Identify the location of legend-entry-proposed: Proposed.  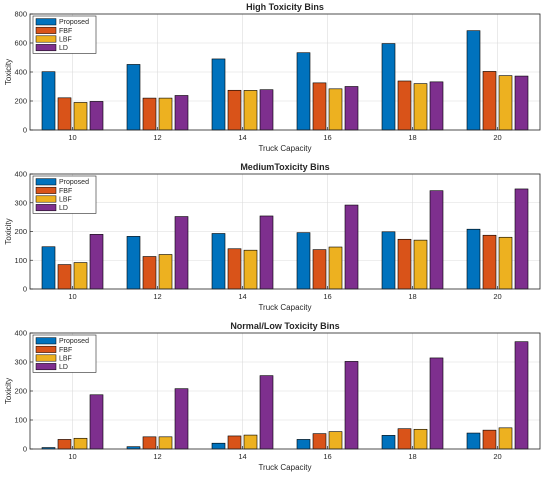
(74, 182).